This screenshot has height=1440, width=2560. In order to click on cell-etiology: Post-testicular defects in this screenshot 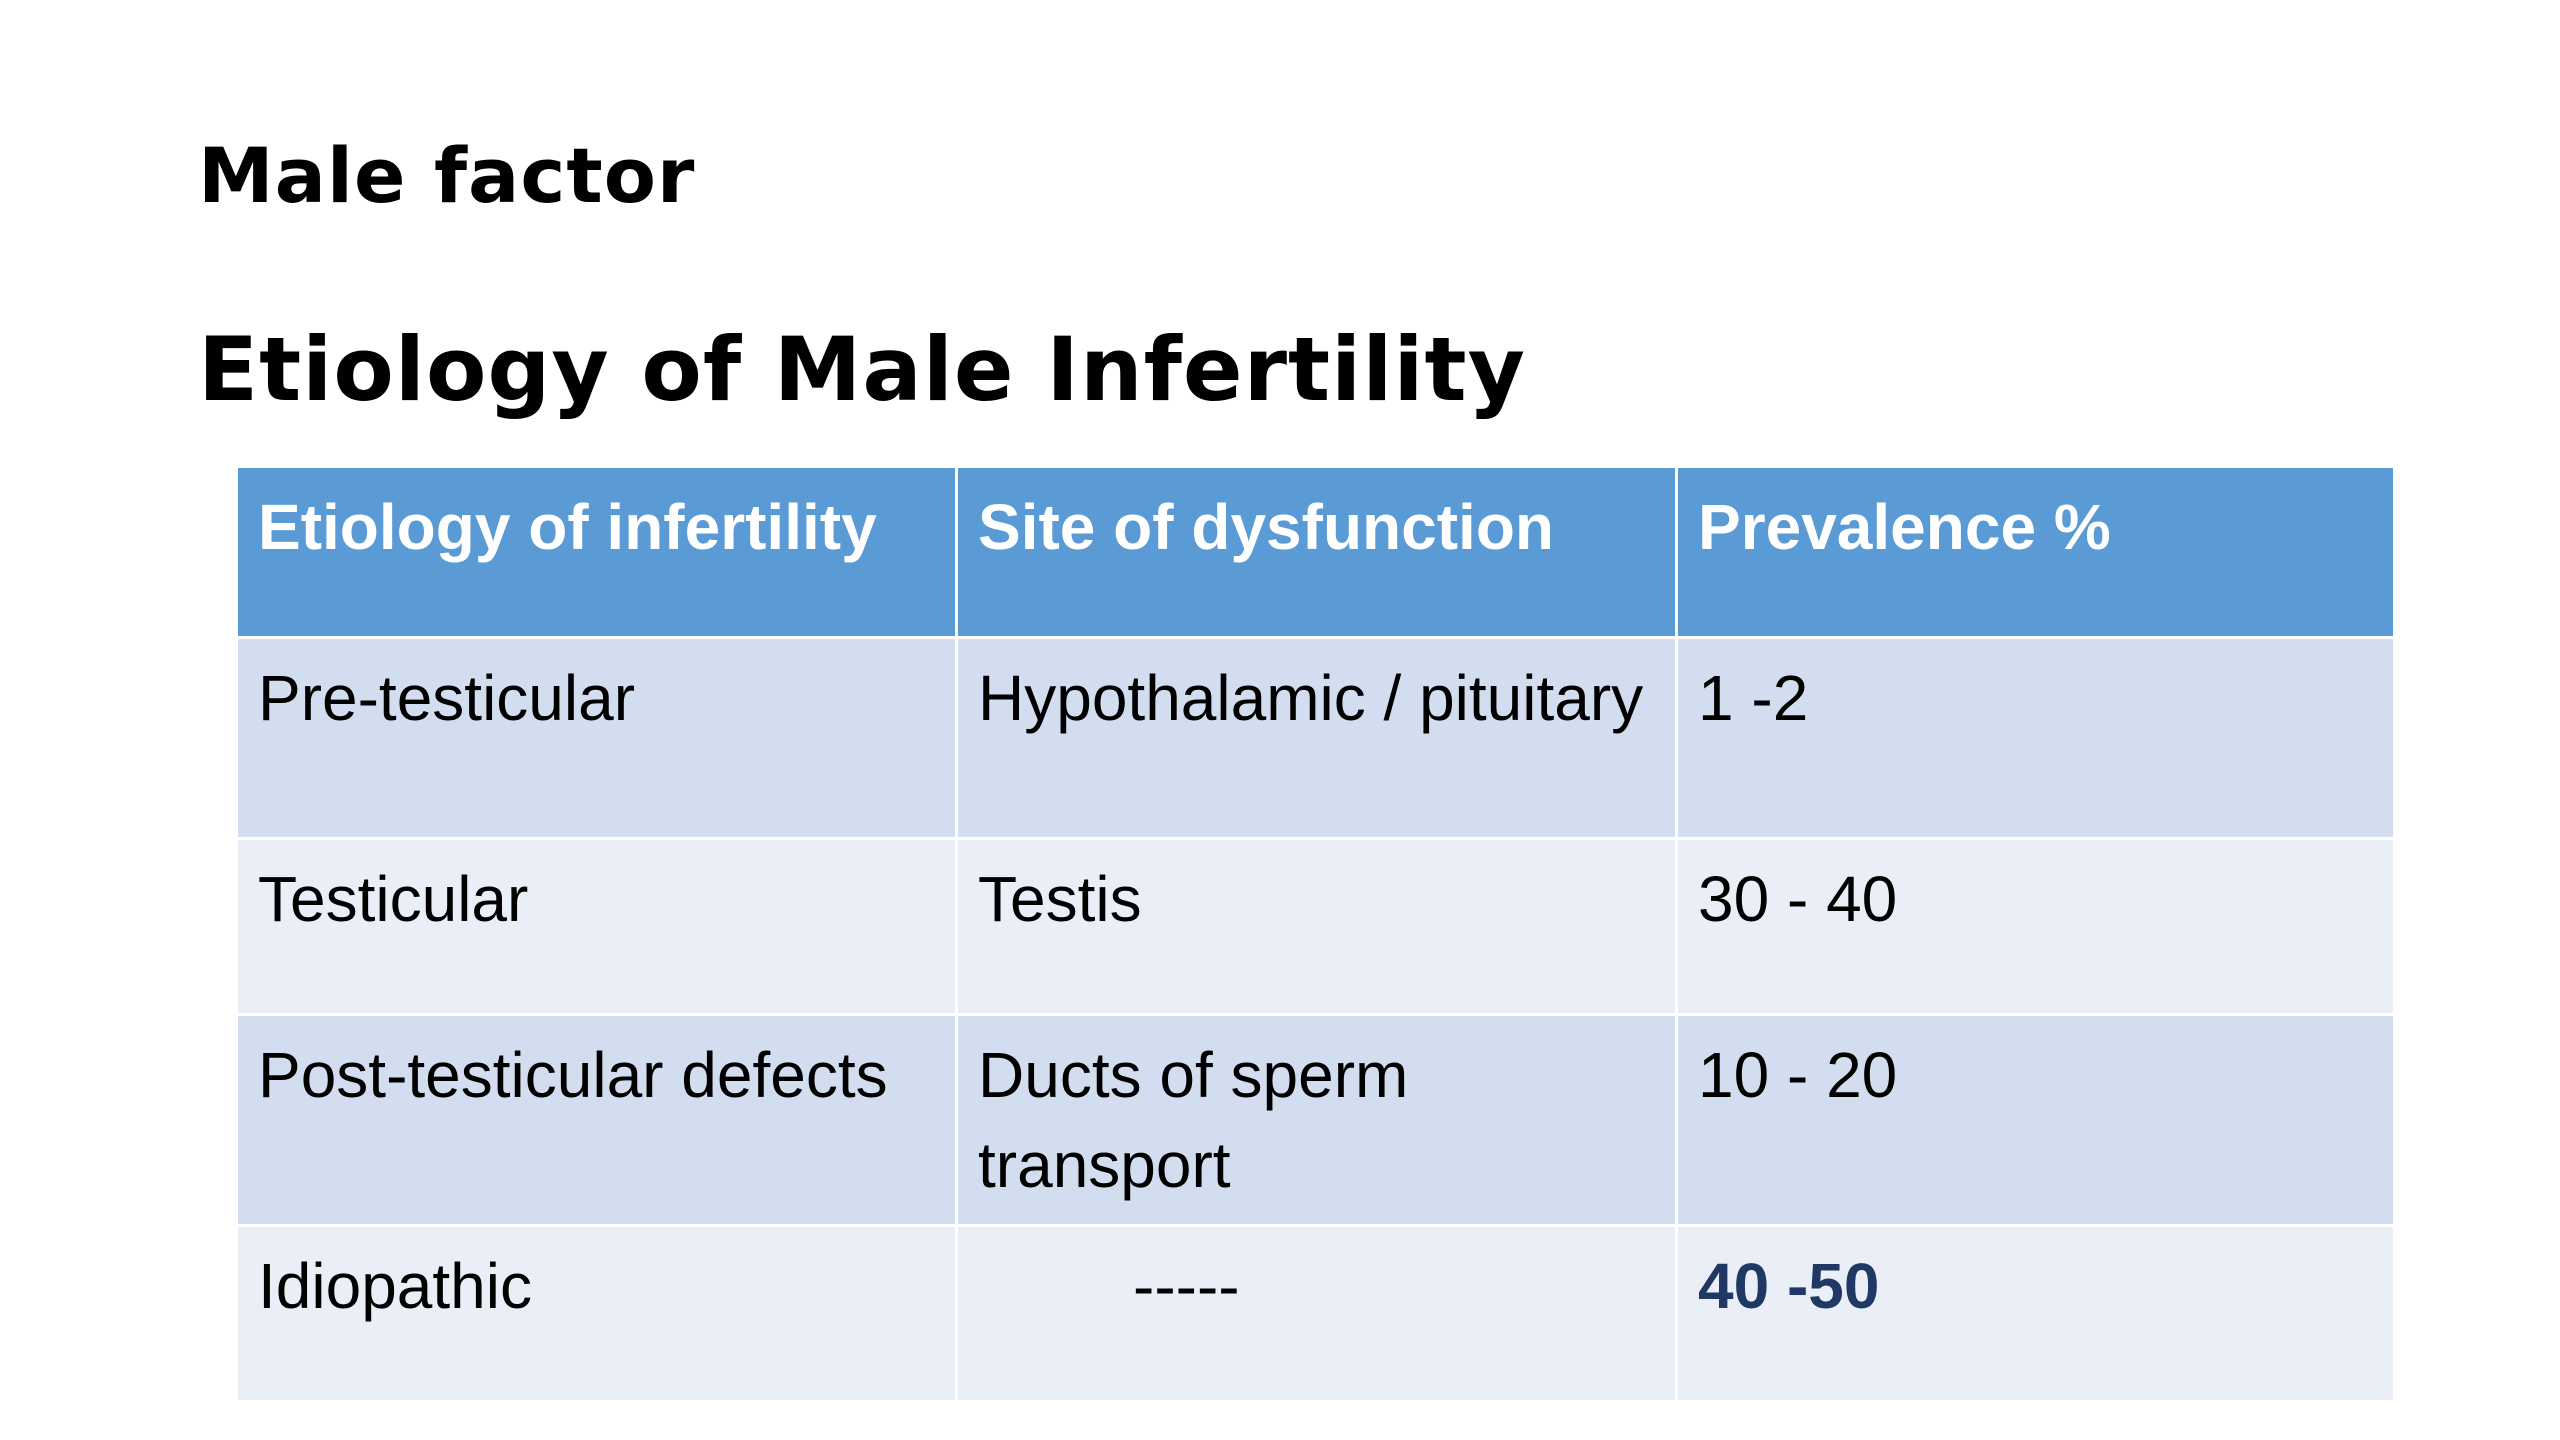, I will do `click(596, 1120)`.